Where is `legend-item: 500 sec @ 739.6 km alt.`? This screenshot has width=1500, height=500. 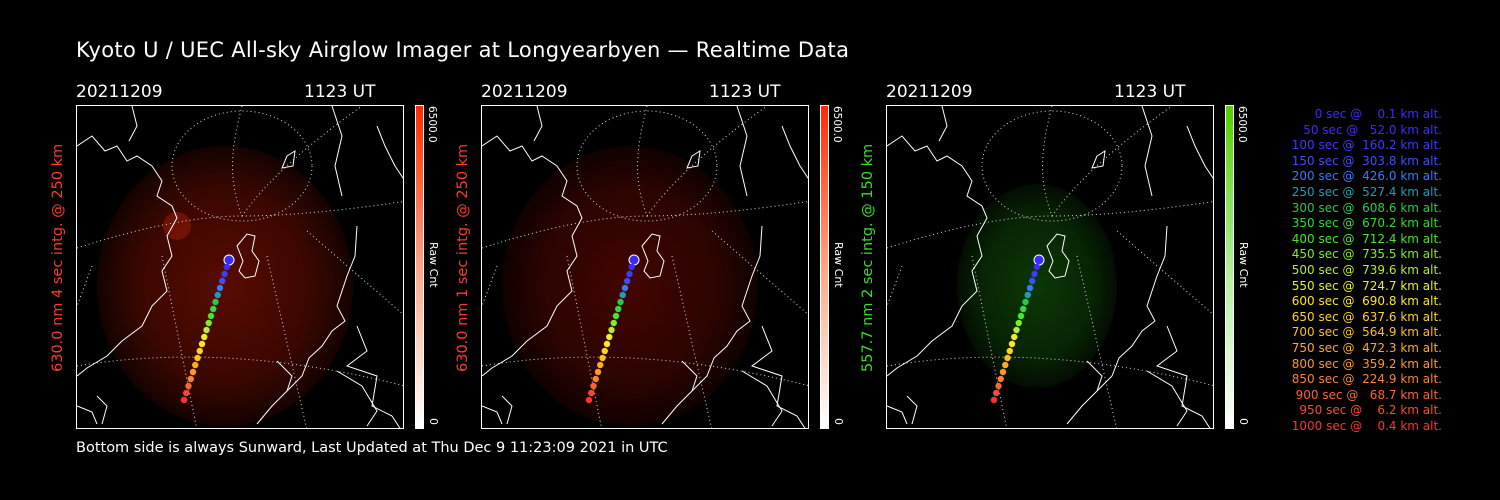
legend-item: 500 sec @ 739.6 km alt. is located at coordinates (1366, 269).